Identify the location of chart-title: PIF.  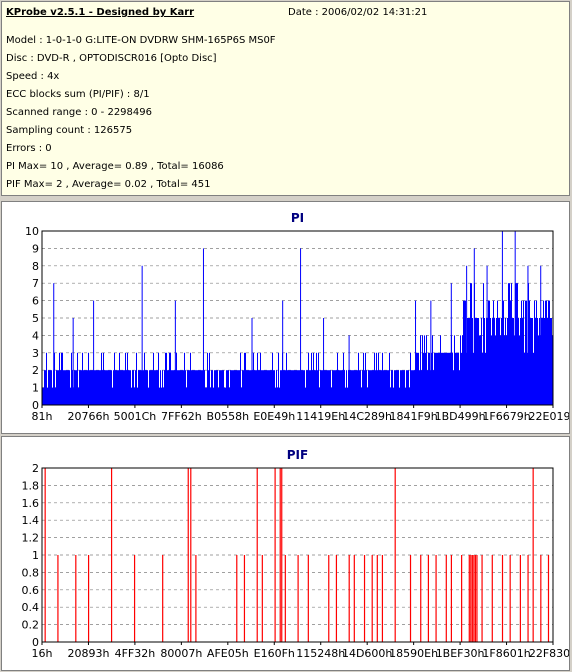
(297, 455).